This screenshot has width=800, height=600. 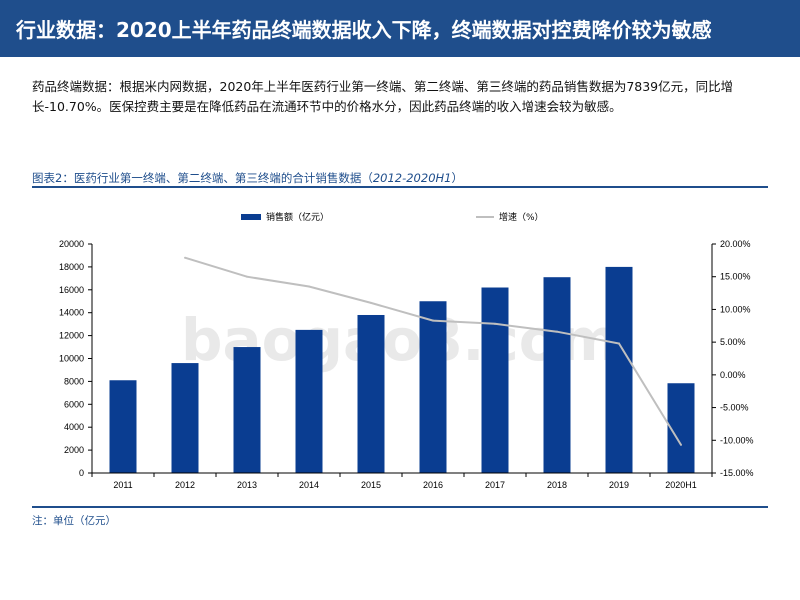 What do you see at coordinates (247, 485) in the screenshot?
I see `x-tick-label-2013: 2013` at bounding box center [247, 485].